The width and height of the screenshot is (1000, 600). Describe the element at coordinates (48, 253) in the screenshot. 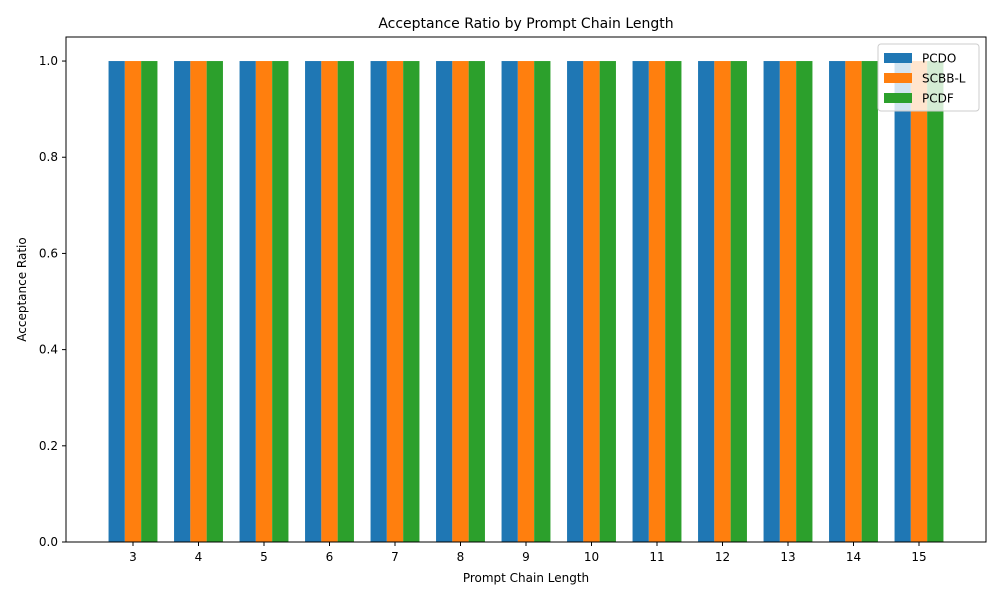

I see `y-tick-label: 0.6` at that location.